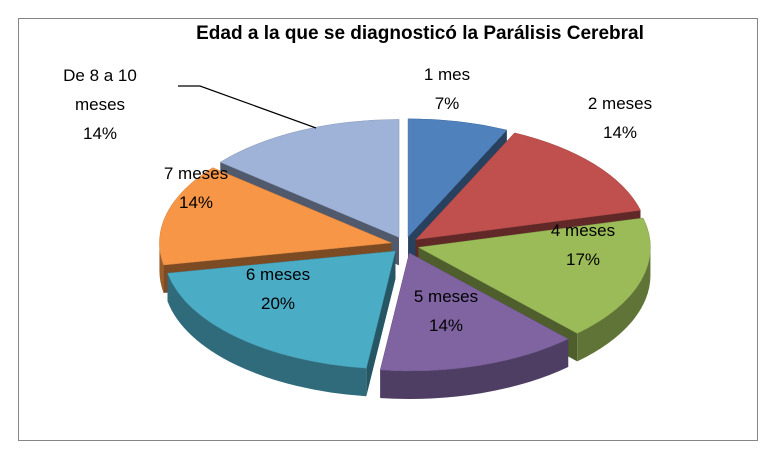 The width and height of the screenshot is (776, 457). I want to click on percent-label: 7%, so click(447, 103).